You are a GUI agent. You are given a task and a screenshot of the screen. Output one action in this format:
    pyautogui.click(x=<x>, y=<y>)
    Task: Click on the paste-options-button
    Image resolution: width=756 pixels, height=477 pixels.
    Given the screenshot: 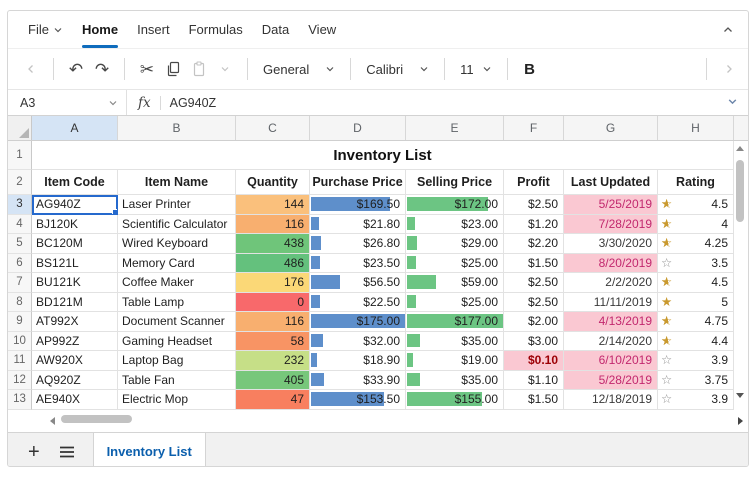 What is the action you would take?
    pyautogui.click(x=225, y=69)
    